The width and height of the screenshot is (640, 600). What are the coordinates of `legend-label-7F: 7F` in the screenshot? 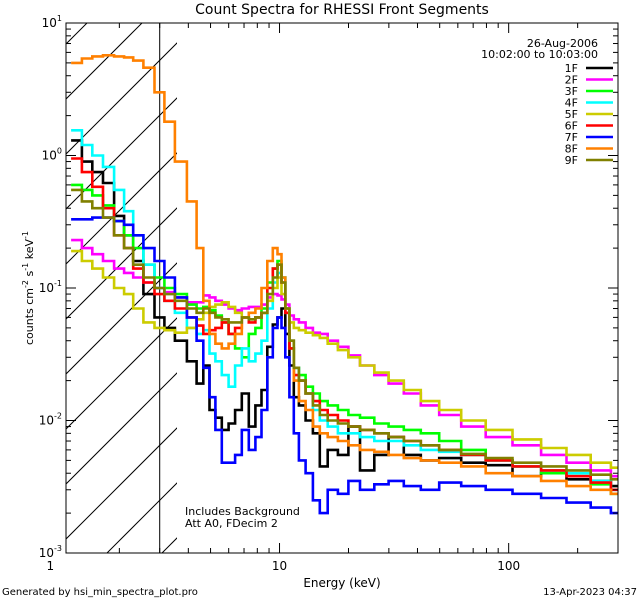 It's located at (571, 137).